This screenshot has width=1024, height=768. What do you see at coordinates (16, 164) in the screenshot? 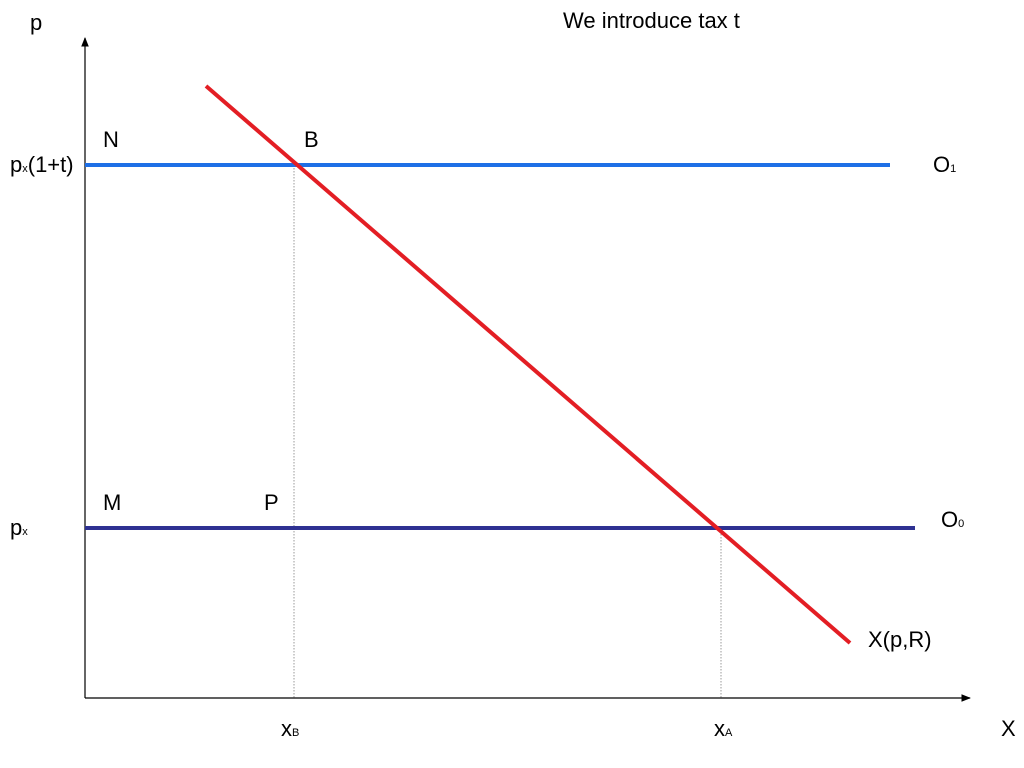
I see `y-tick-high-base: p` at bounding box center [16, 164].